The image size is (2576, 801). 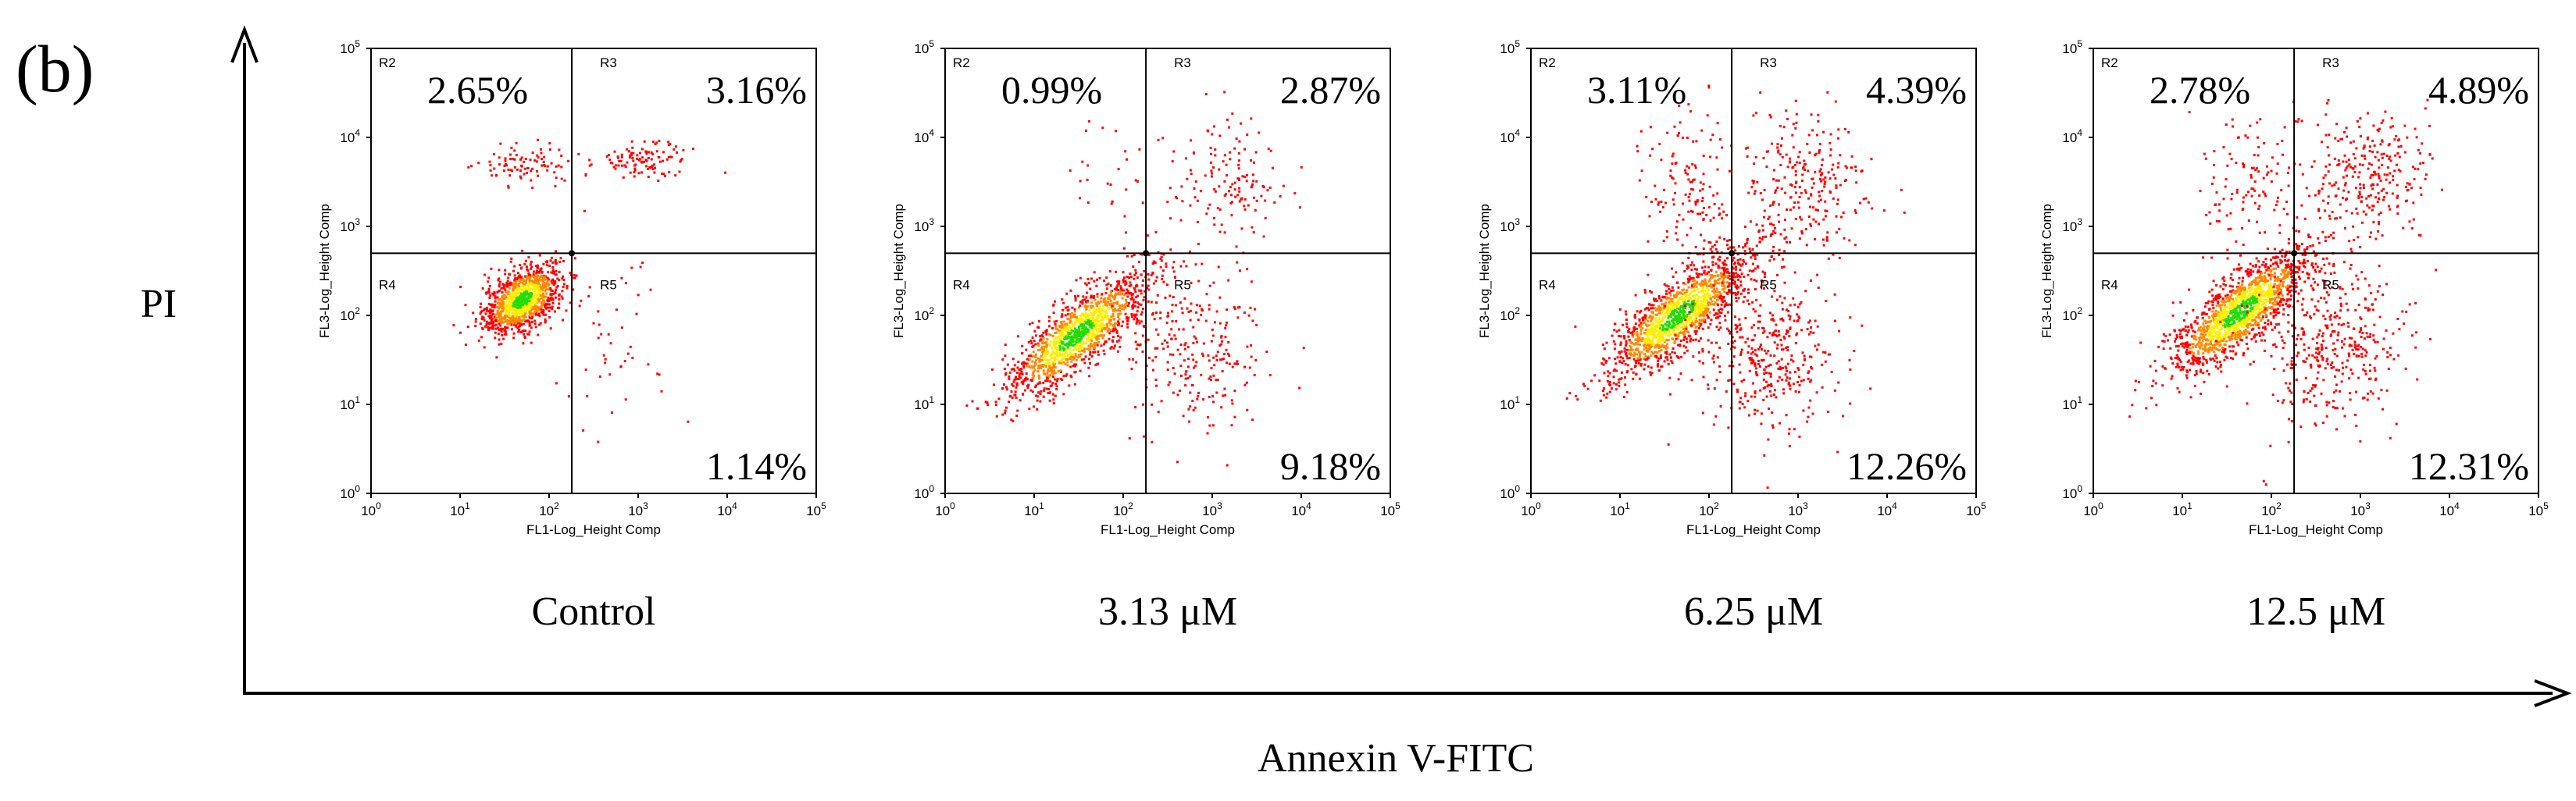 What do you see at coordinates (357, 488) in the screenshot?
I see `y-tick-exponent: 0` at bounding box center [357, 488].